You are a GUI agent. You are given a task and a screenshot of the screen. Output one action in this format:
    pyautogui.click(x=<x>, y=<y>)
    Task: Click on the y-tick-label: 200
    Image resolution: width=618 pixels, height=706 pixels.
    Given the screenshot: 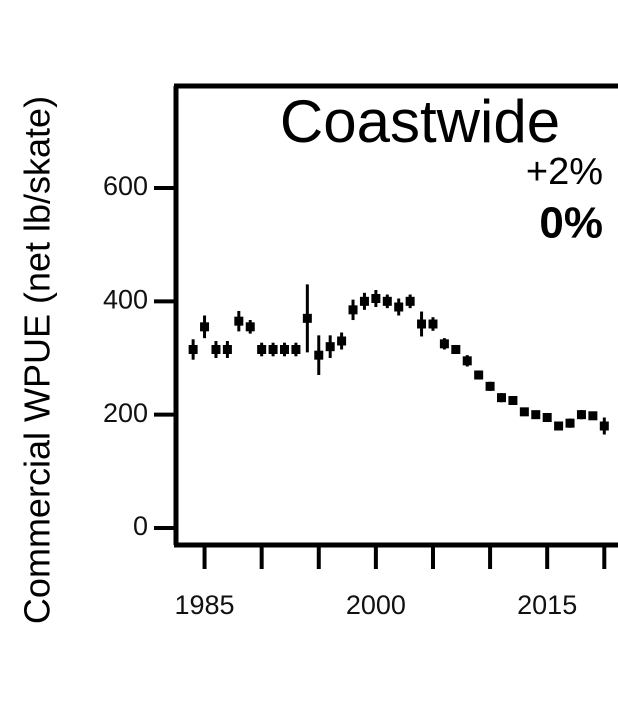 What is the action you would take?
    pyautogui.click(x=125, y=413)
    